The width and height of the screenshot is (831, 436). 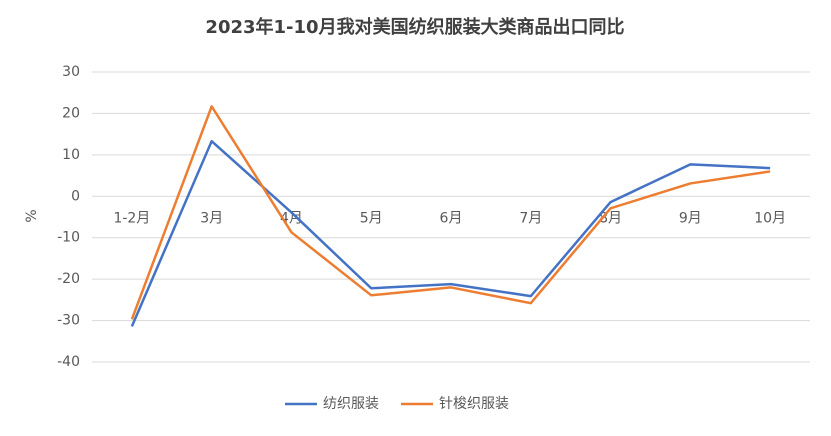 What do you see at coordinates (474, 403) in the screenshot?
I see `legend-label: 针梭织服装` at bounding box center [474, 403].